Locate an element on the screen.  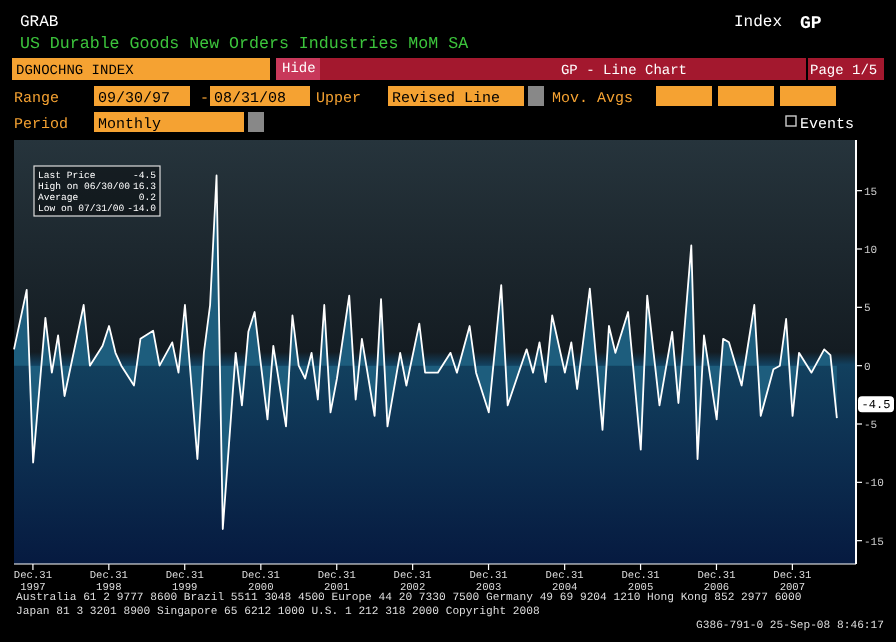
text: Index is located at coordinates (758, 23).